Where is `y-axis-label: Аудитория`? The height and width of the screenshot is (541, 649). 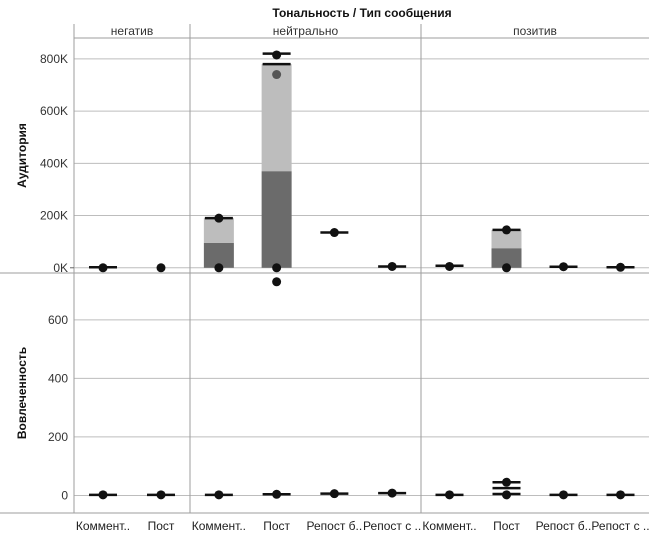 y-axis-label: Аудитория is located at coordinates (22, 155).